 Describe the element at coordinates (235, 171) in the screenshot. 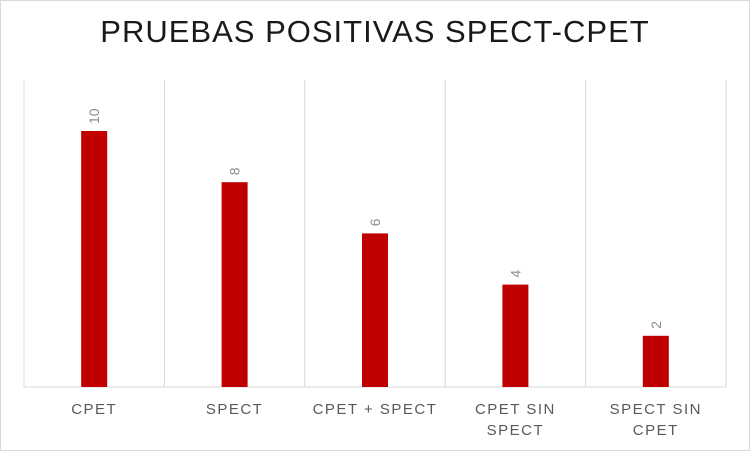

I see `data-label: 8` at that location.